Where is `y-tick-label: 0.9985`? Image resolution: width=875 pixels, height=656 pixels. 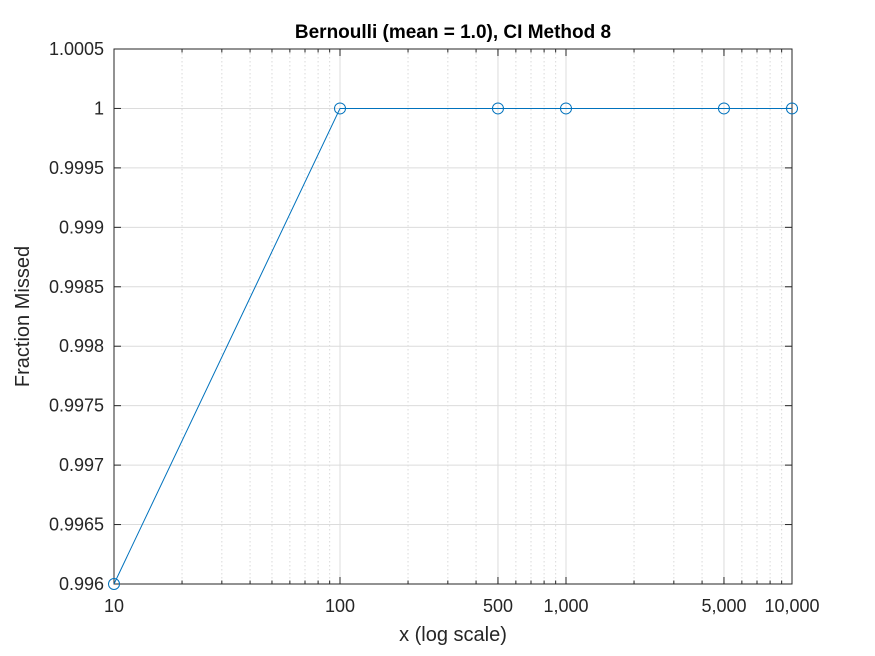
y-tick-label: 0.9985 is located at coordinates (76, 287).